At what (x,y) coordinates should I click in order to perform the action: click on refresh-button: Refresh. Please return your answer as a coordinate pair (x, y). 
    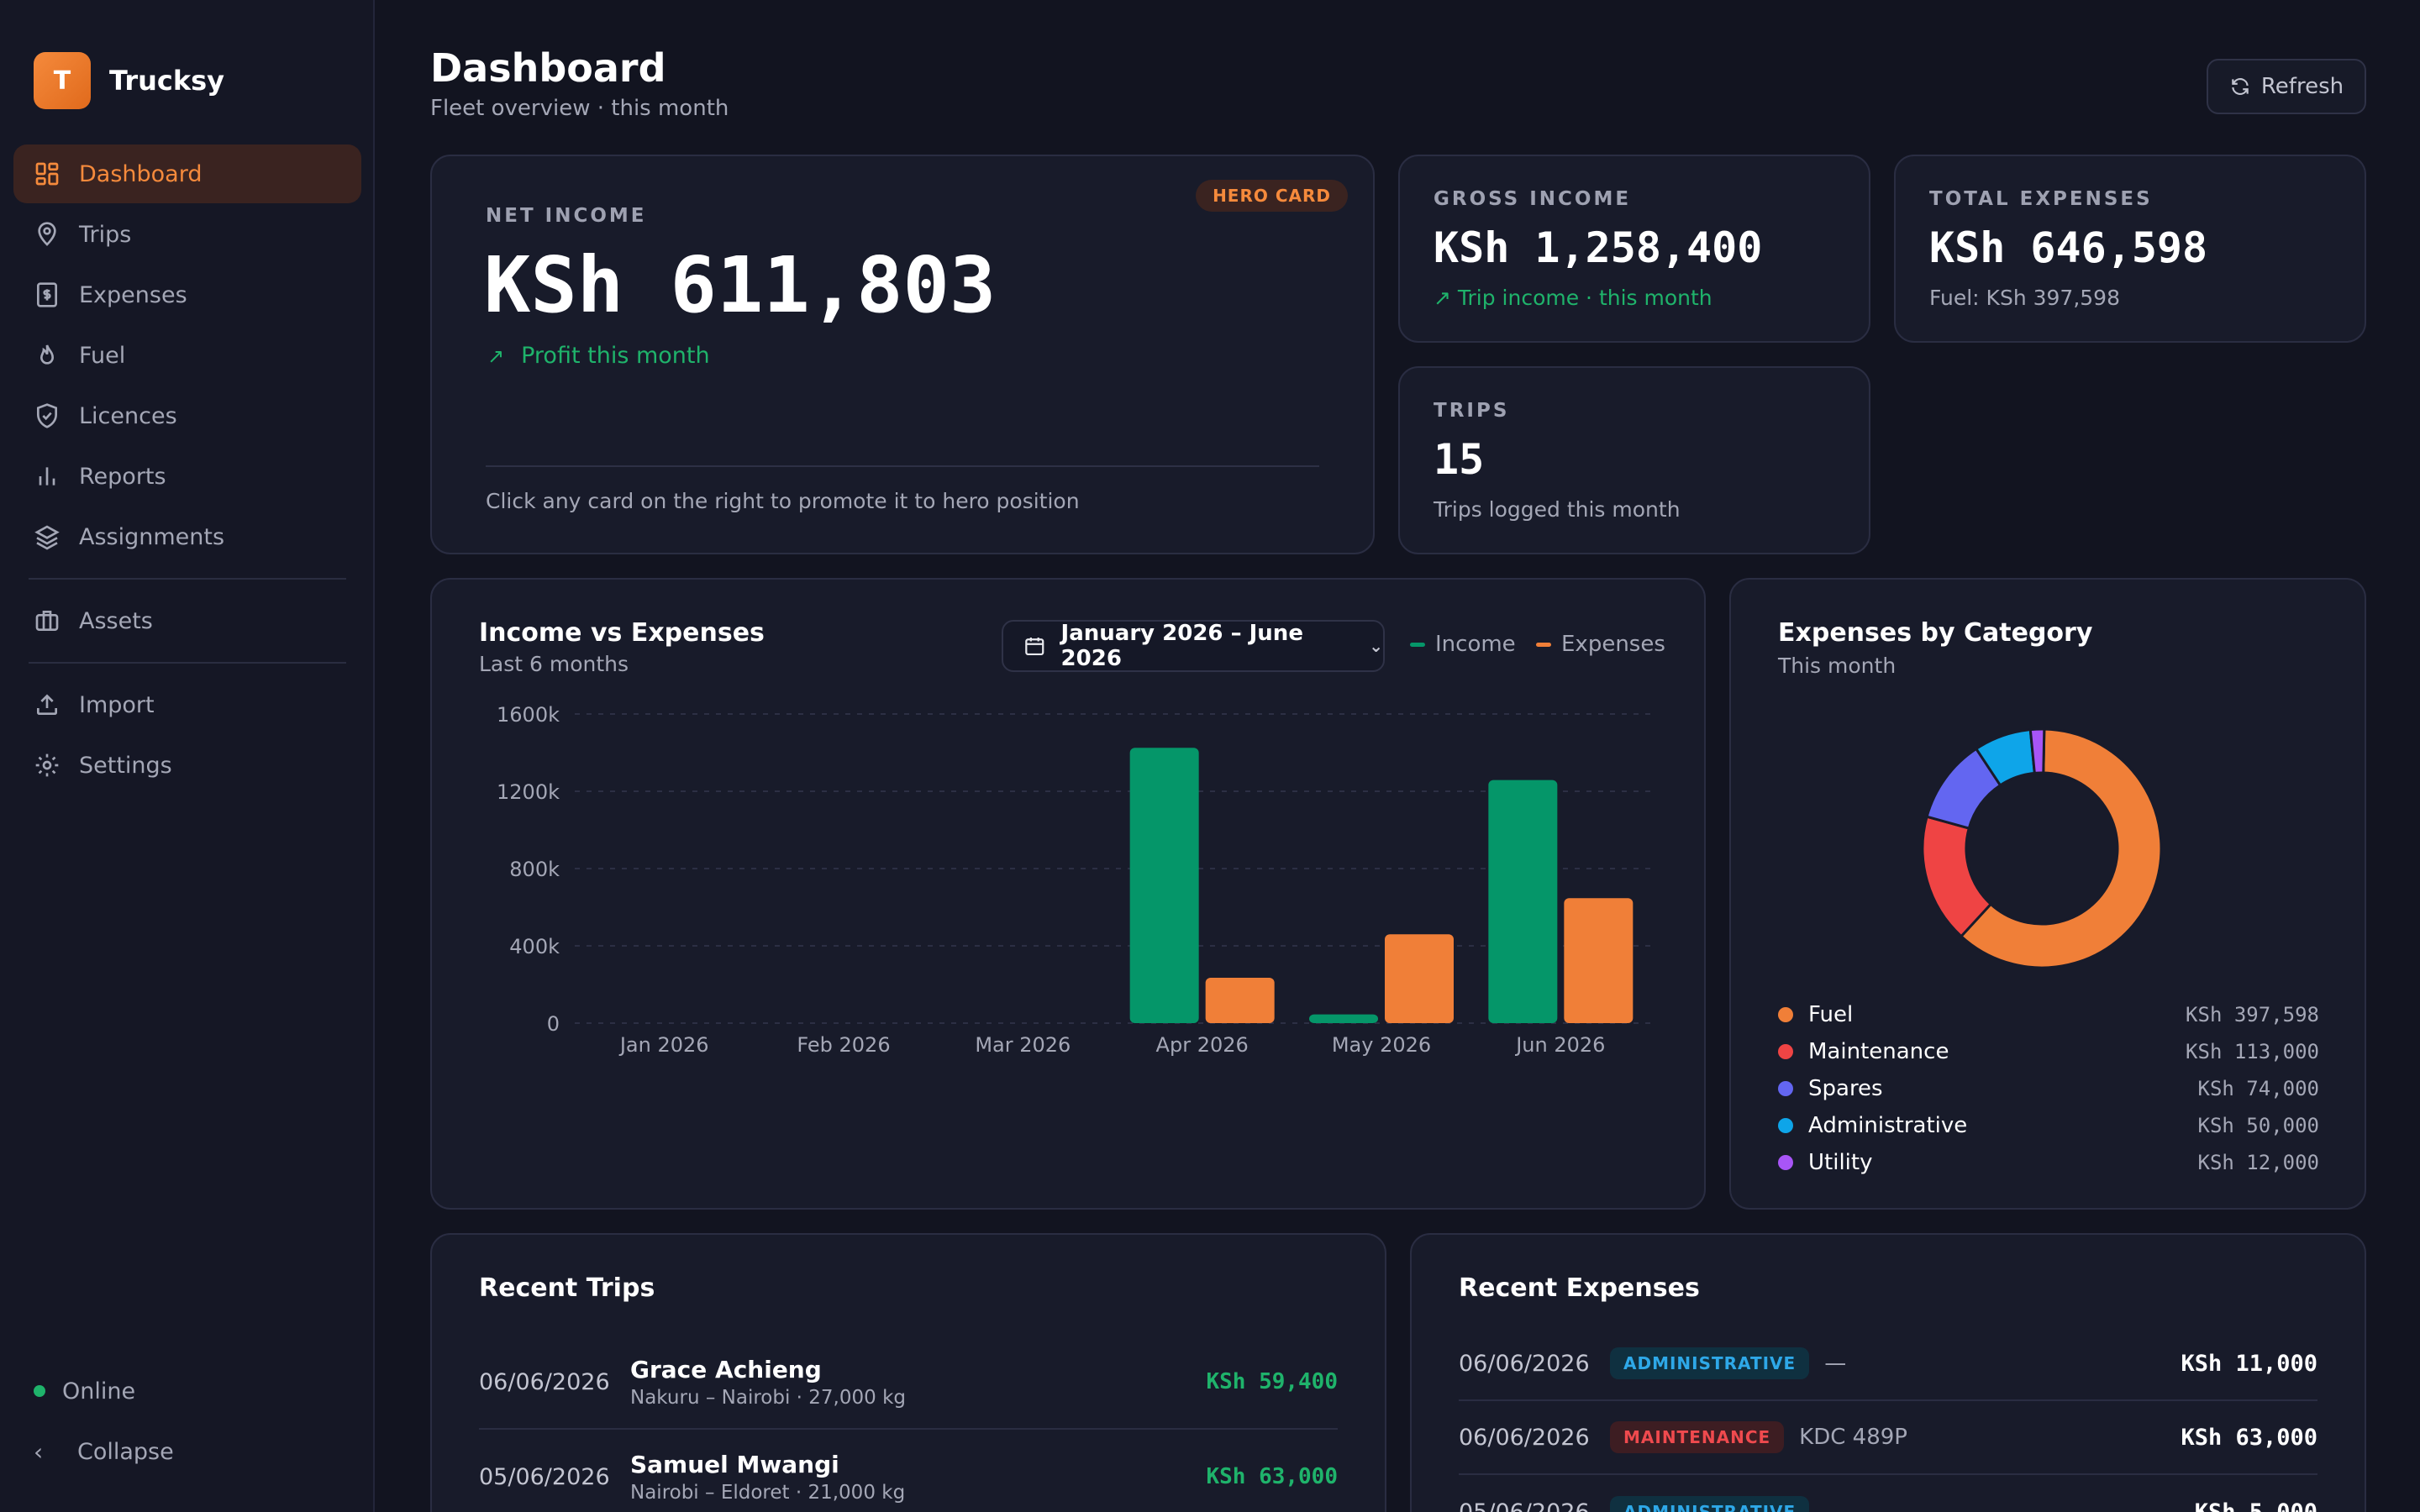
    Looking at the image, I should click on (2286, 86).